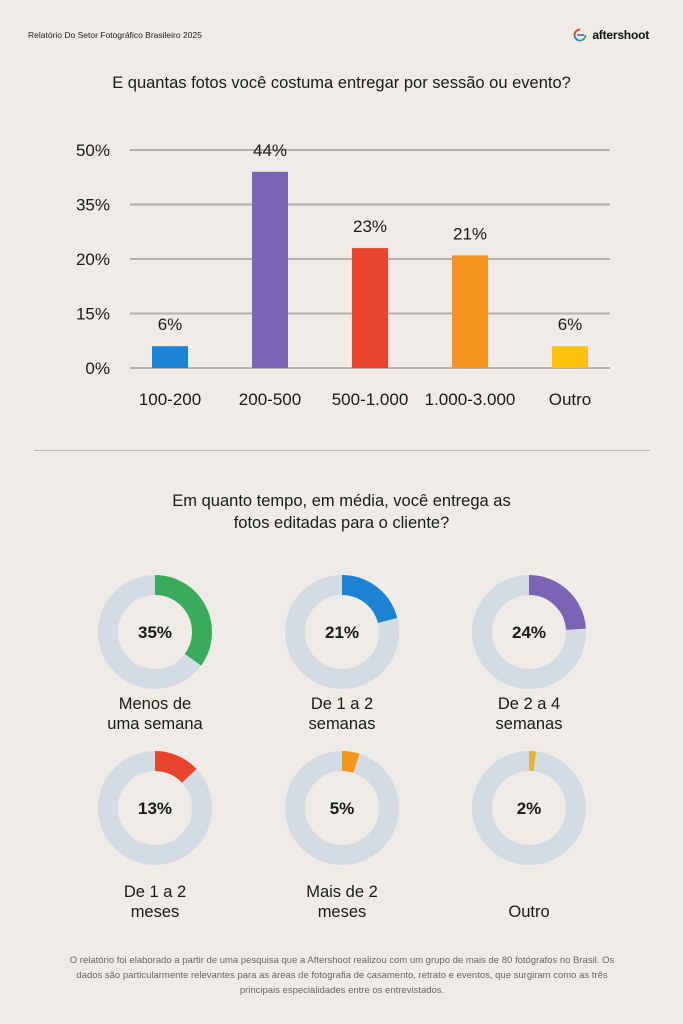  What do you see at coordinates (155, 902) in the screenshot?
I see `donut-category-label: De 1 a 2 meses` at bounding box center [155, 902].